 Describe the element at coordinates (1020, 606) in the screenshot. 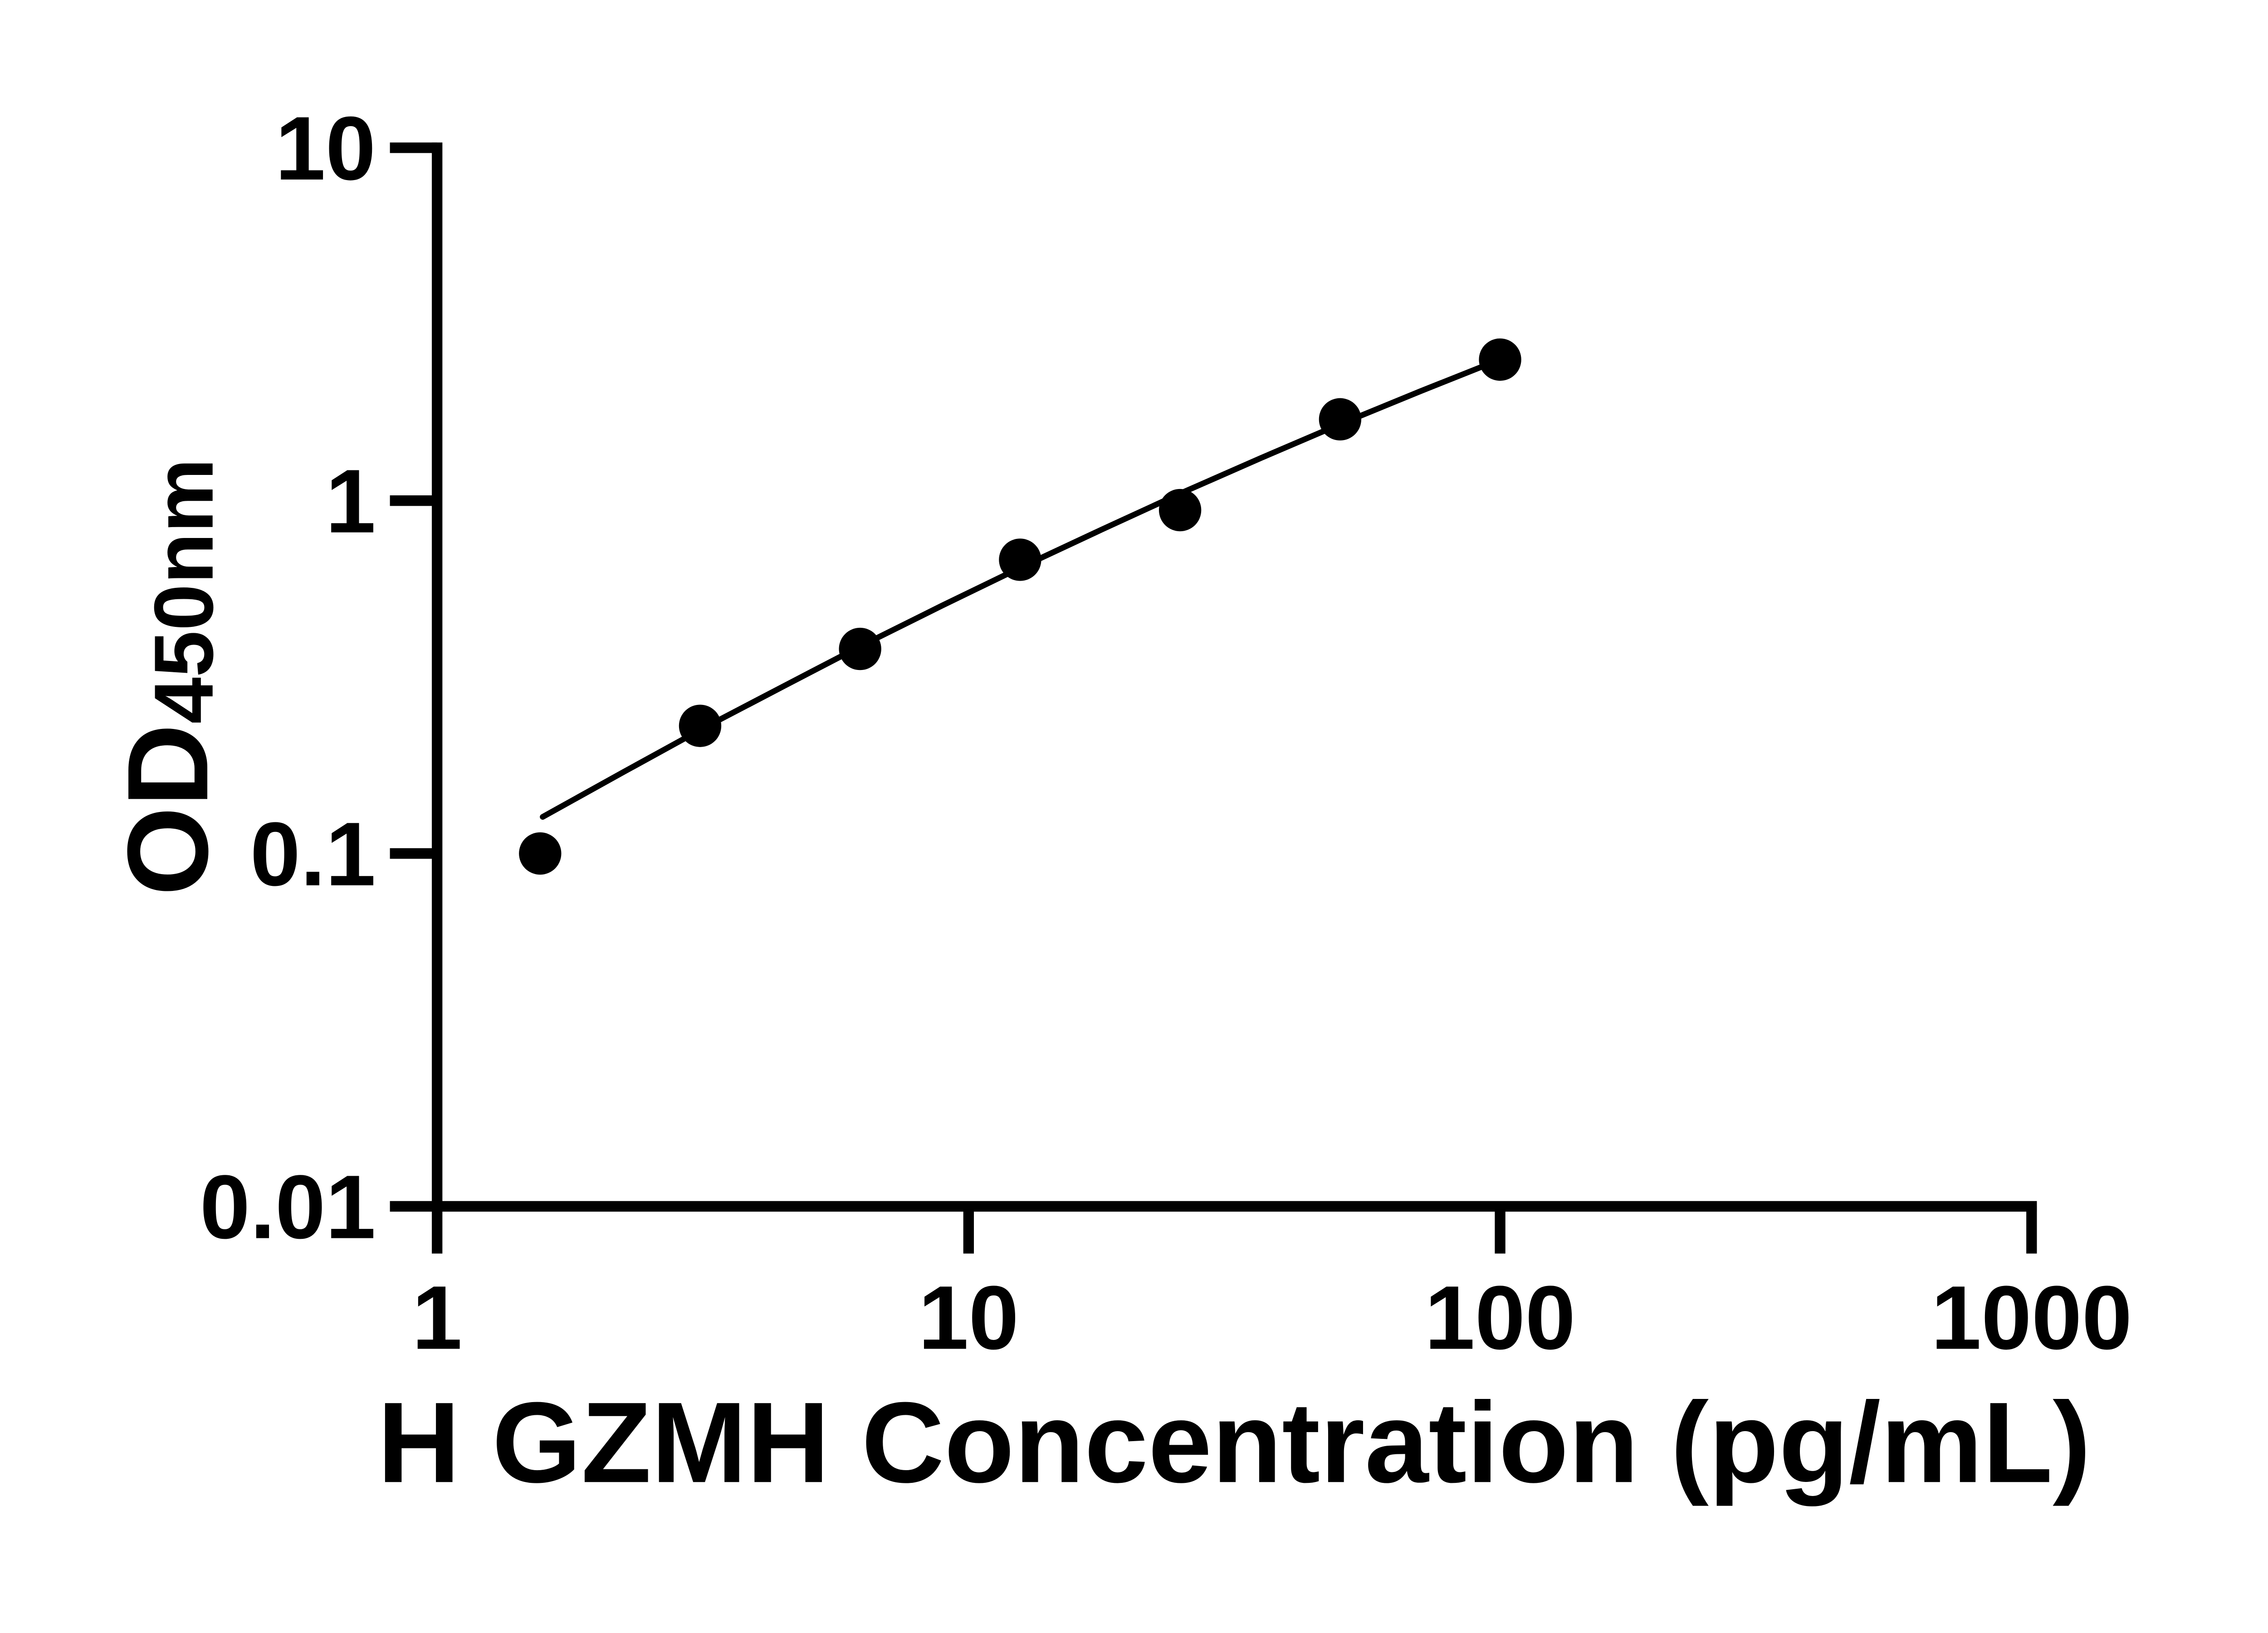

I see `data-points` at that location.